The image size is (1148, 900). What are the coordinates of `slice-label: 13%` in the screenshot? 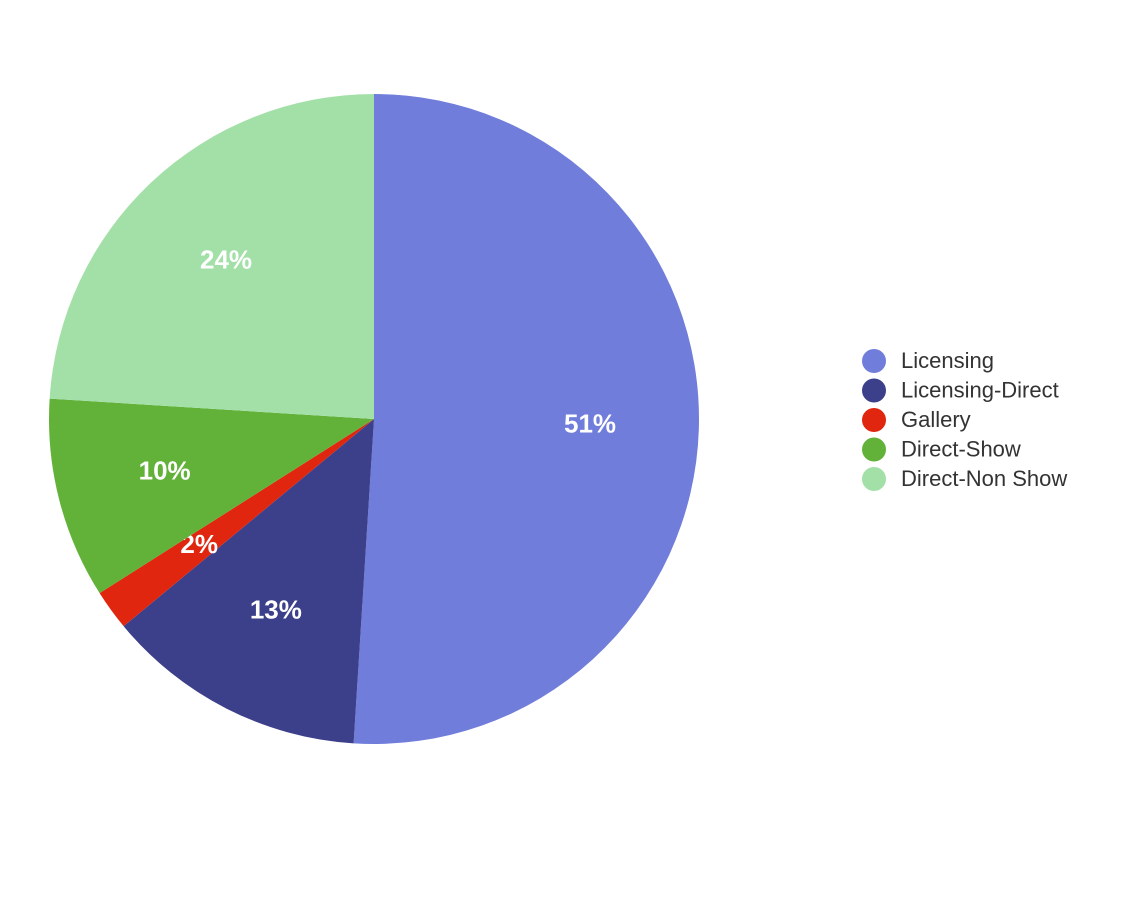 It's located at (276, 609).